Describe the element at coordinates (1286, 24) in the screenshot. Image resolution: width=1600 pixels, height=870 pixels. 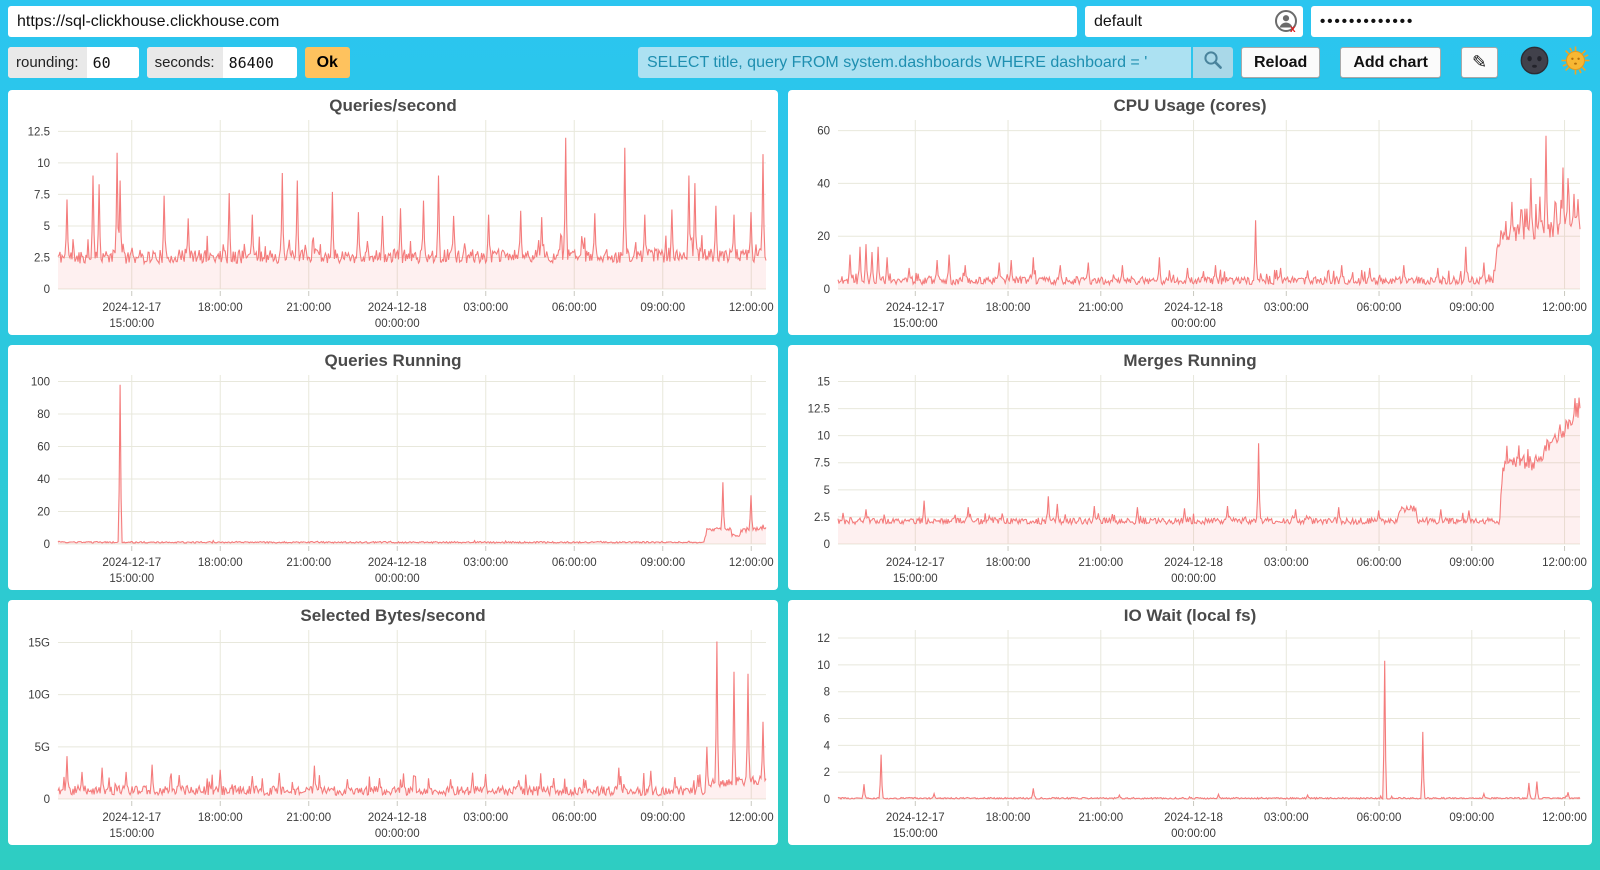
I see `password-manager-user-icon: x` at that location.